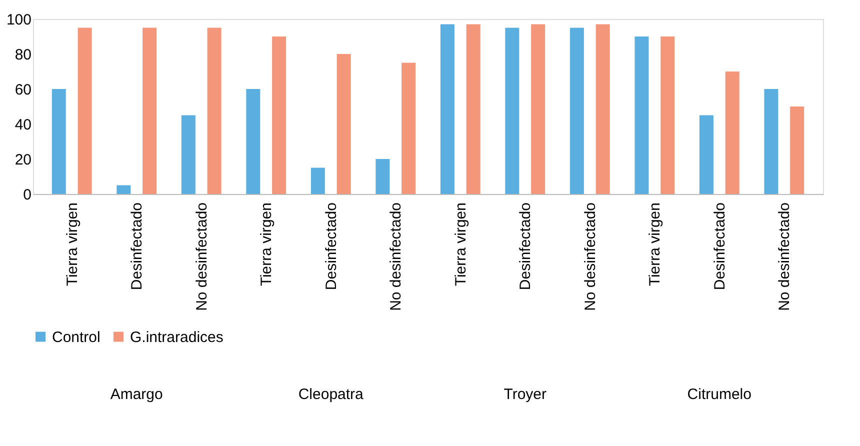  Describe the element at coordinates (23, 90) in the screenshot. I see `y-tick-label: 60` at that location.